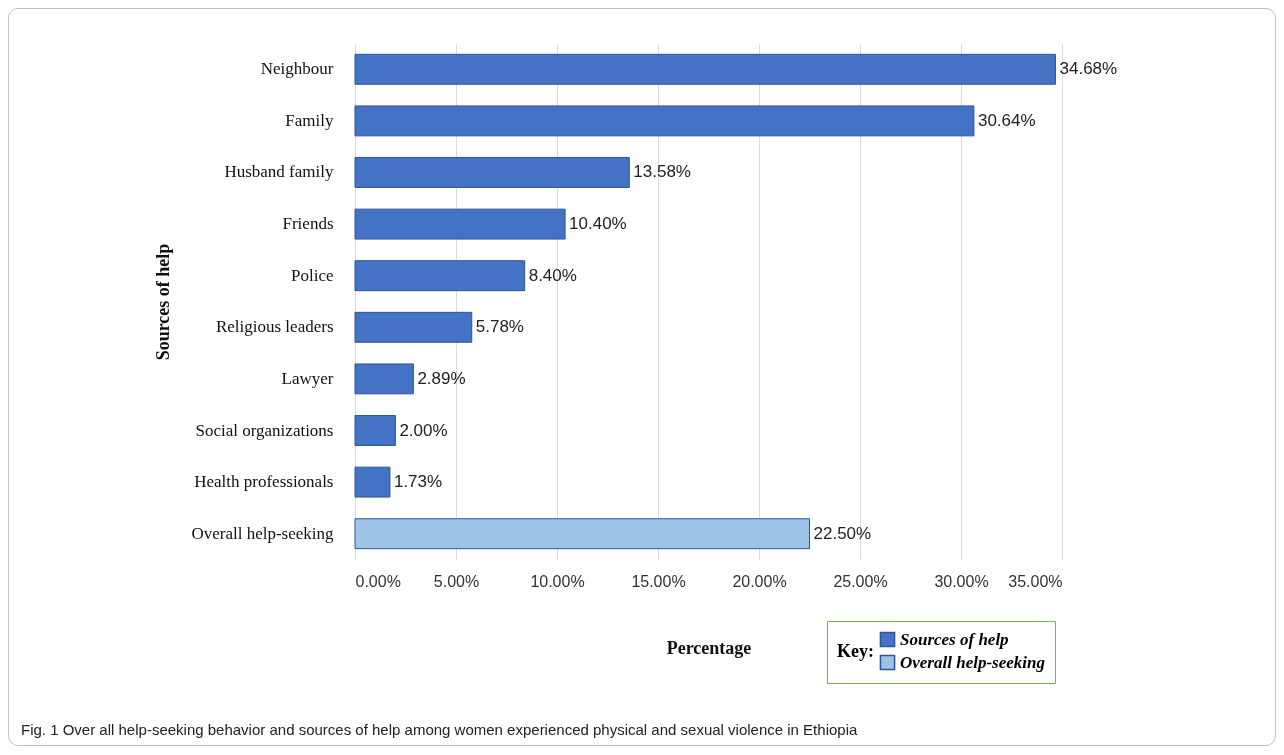 This screenshot has width=1284, height=755. Describe the element at coordinates (418, 482) in the screenshot. I see `data-label: 1.73%` at that location.